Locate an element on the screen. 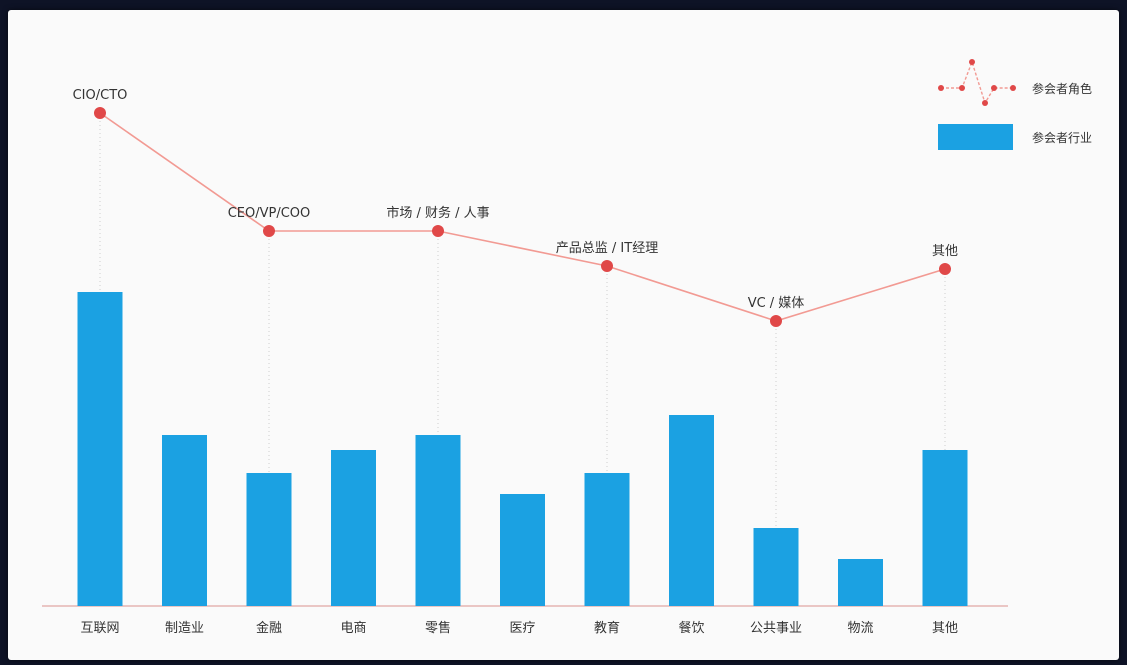  role-label-1: CEO/VP/COO is located at coordinates (269, 213).